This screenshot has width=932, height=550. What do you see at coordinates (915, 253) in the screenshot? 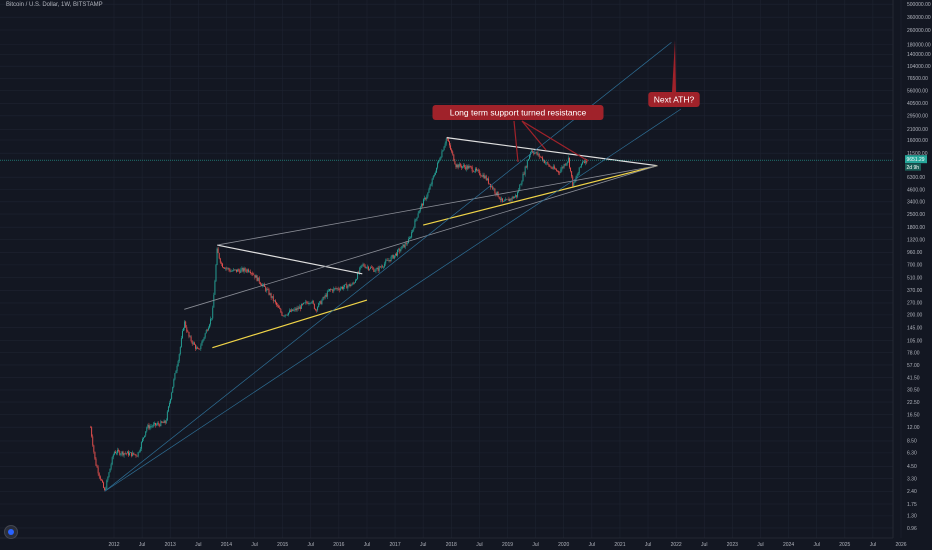
I see `price-tick-label: 960.00` at bounding box center [915, 253].